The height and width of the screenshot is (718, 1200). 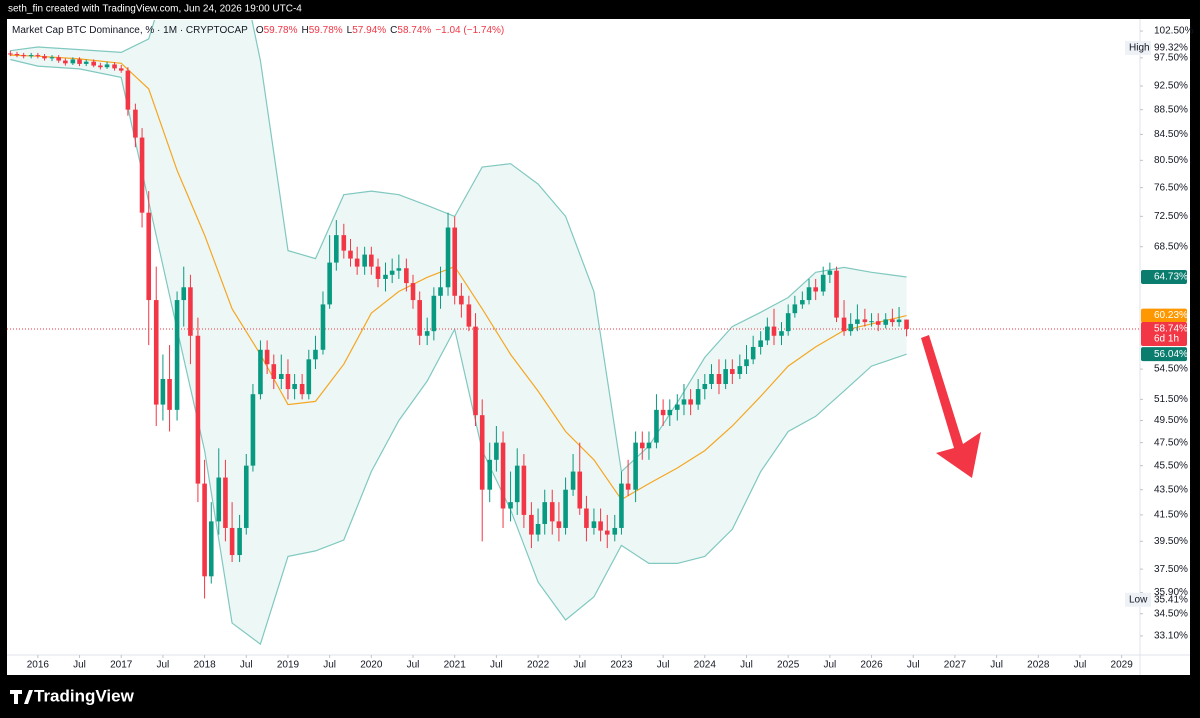 What do you see at coordinates (1171, 442) in the screenshot?
I see `y-tick-label: 47.50%` at bounding box center [1171, 442].